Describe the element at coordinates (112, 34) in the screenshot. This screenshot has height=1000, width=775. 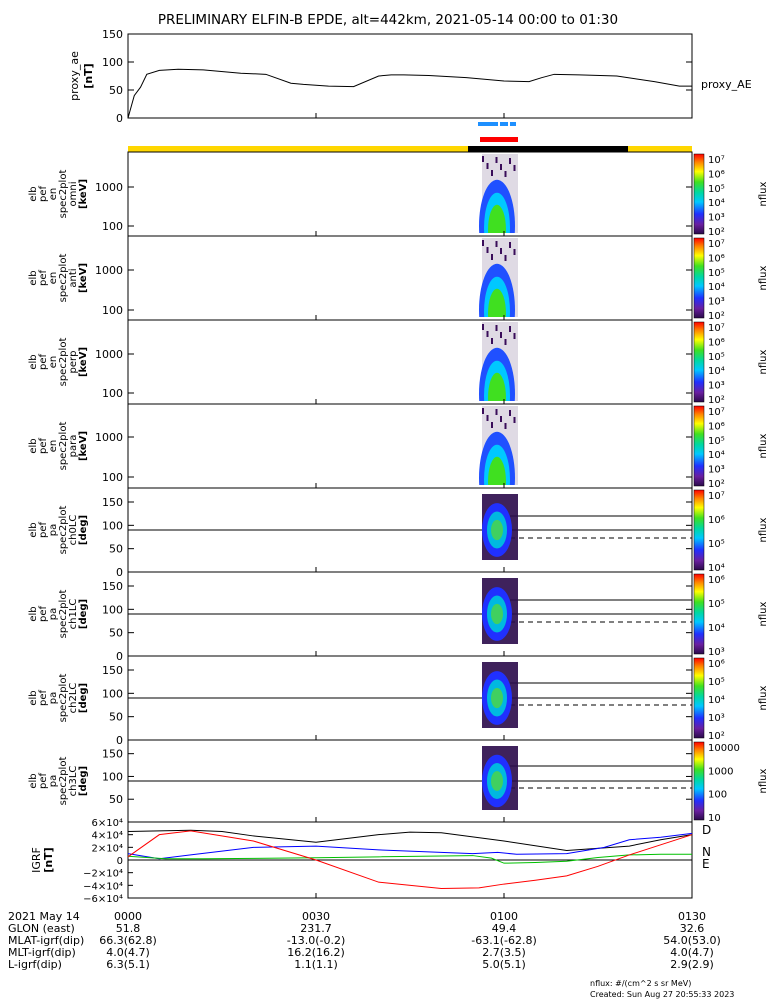
I see `proxy-ytick-label: 150` at that location.